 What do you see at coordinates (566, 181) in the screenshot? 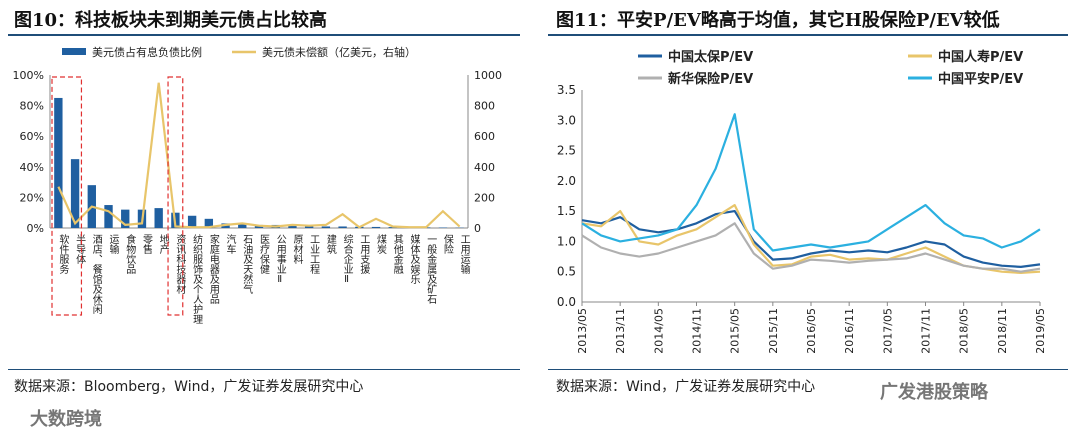
I see `y-tick-label: 2.0` at bounding box center [566, 181].